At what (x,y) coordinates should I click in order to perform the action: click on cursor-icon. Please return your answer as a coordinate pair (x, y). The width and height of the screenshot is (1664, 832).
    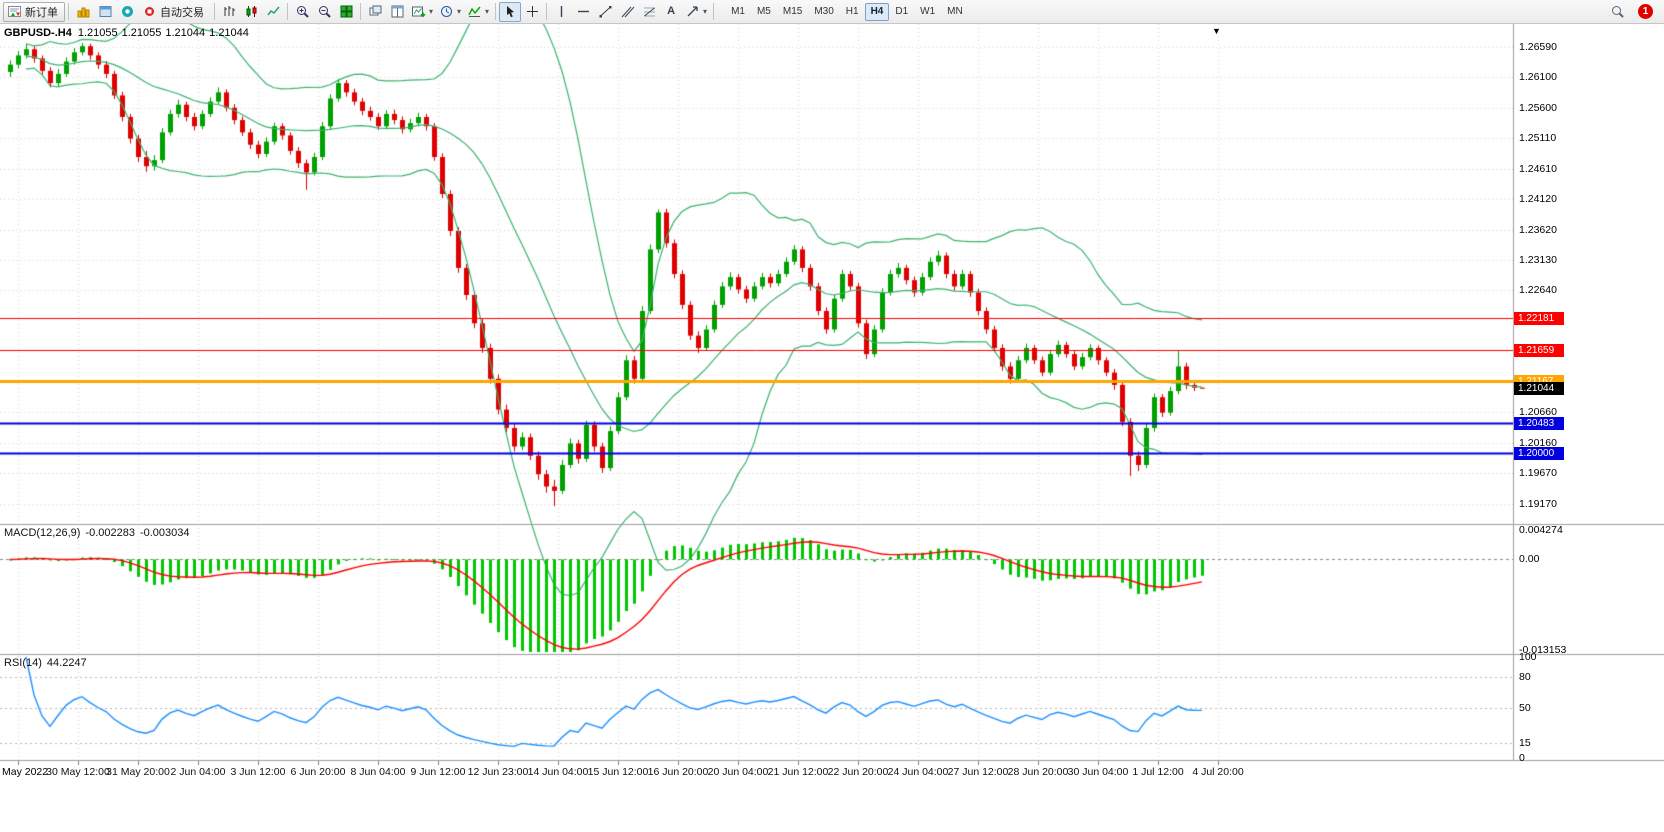
    Looking at the image, I should click on (510, 11).